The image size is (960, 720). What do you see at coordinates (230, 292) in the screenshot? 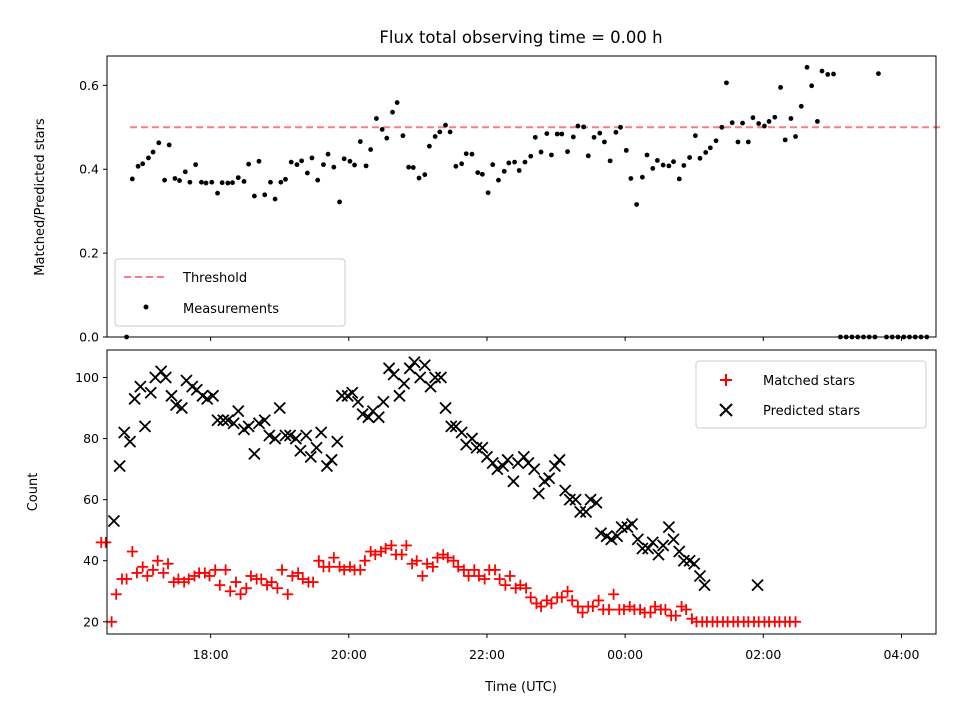
I see `top-legend-box` at bounding box center [230, 292].